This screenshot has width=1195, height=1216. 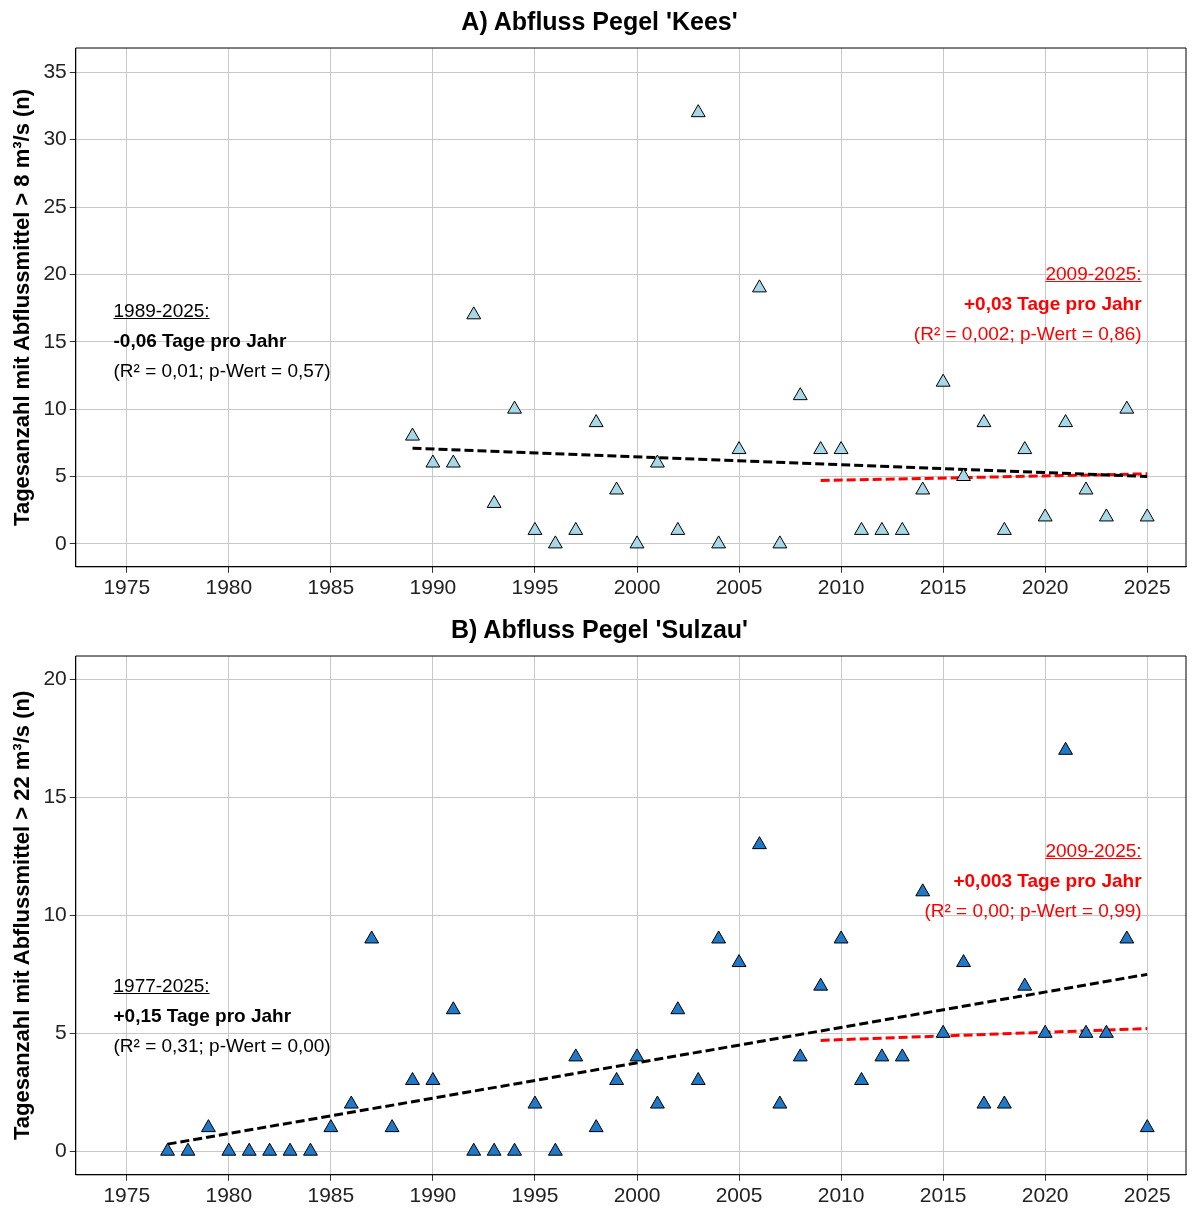 What do you see at coordinates (1033, 911) in the screenshot?
I see `annotation: (R² = 0,00; p-Wert = 0,99)` at bounding box center [1033, 911].